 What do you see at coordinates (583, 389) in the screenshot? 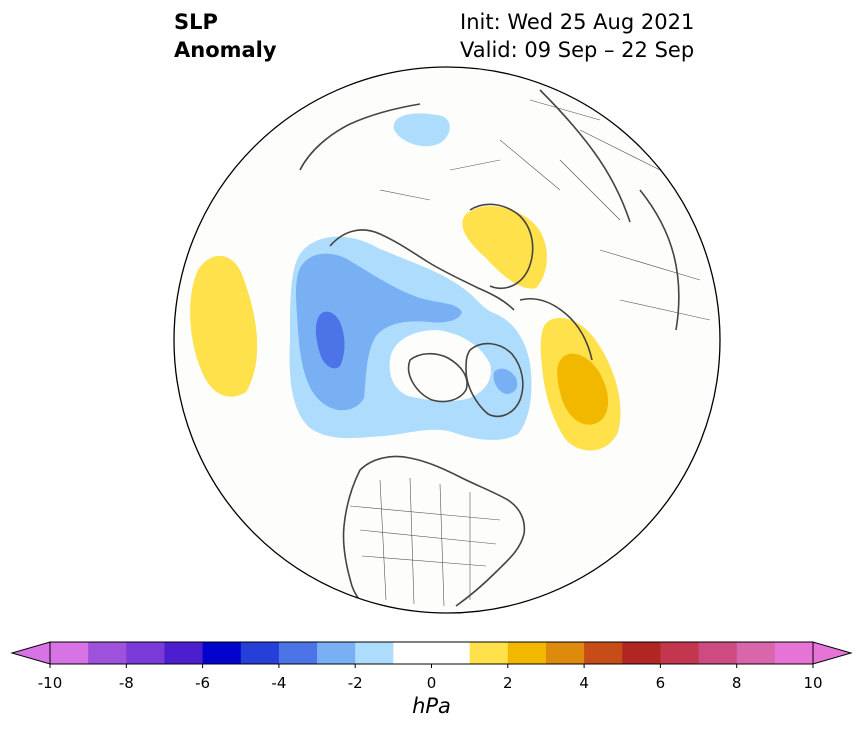
I see `positive-anomaly-central-asia-core` at bounding box center [583, 389].